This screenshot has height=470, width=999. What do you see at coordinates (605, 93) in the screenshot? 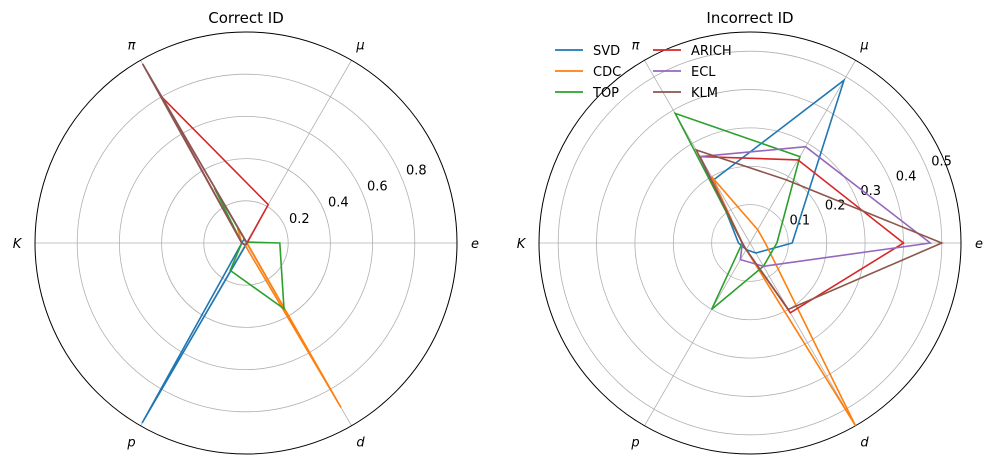
I see `legend-label-top: TOP` at bounding box center [605, 93].